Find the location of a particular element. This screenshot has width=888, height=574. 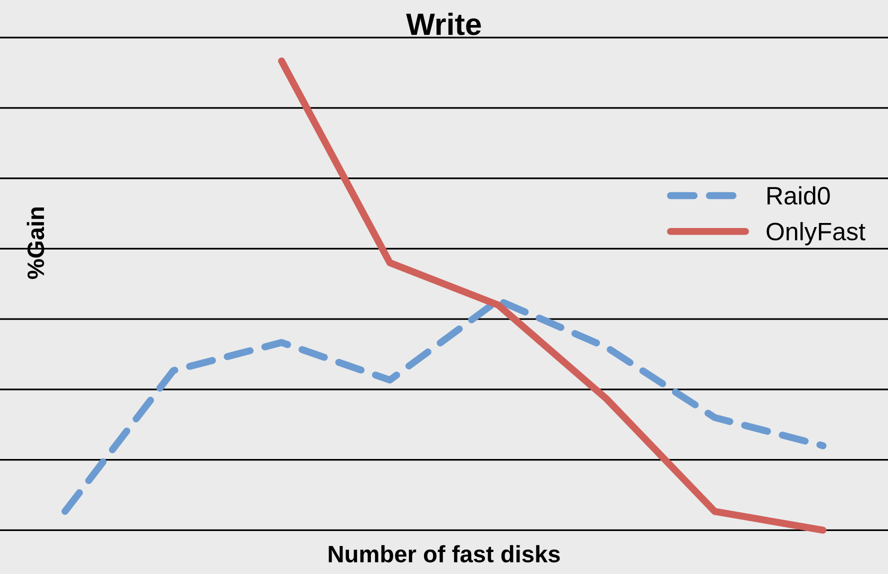

x-axis-title: Number of fast disks is located at coordinates (444, 553).